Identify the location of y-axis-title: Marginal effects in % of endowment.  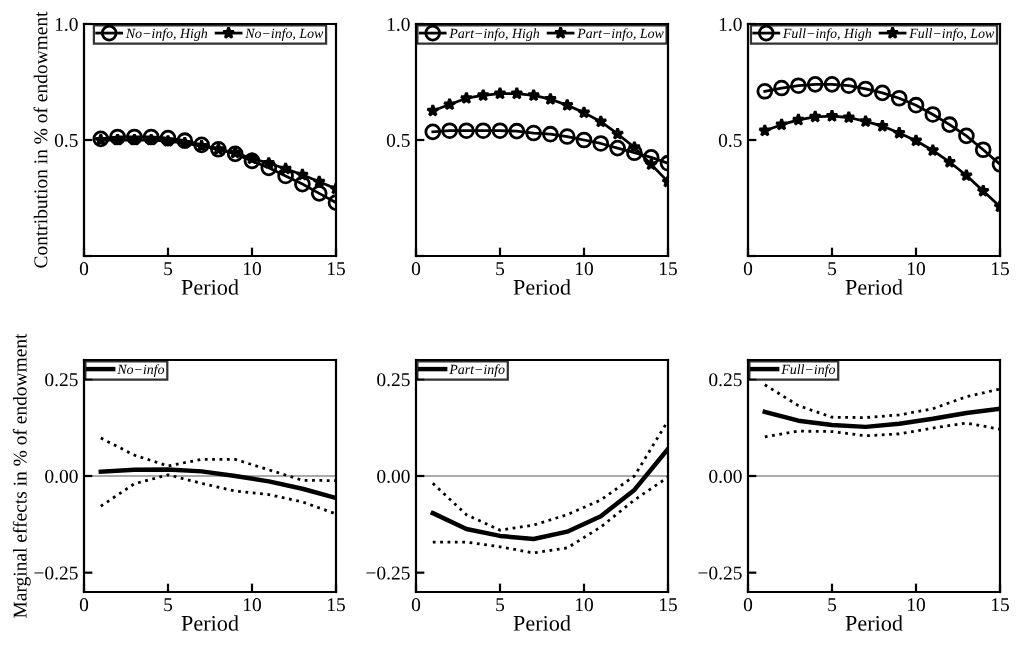
(21, 475).